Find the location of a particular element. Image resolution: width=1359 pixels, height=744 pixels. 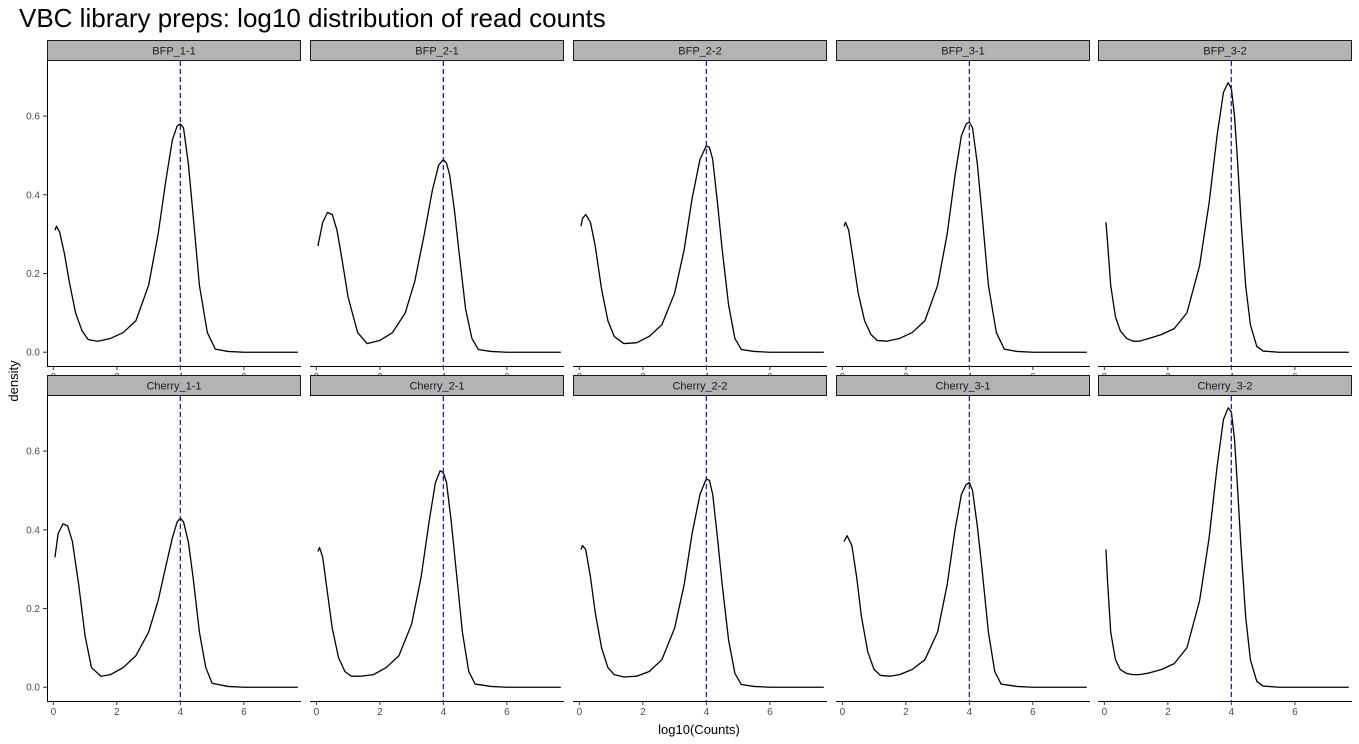

facet-strip-label: Cherry_3-2 is located at coordinates (1224, 387).